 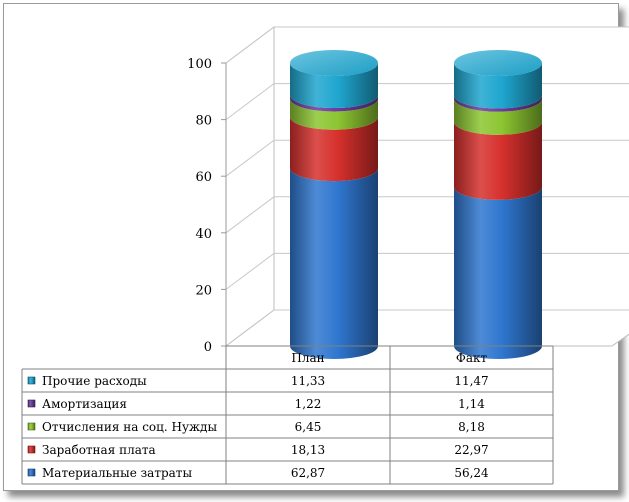 I want to click on data-value-label: 6,45, so click(x=308, y=427).